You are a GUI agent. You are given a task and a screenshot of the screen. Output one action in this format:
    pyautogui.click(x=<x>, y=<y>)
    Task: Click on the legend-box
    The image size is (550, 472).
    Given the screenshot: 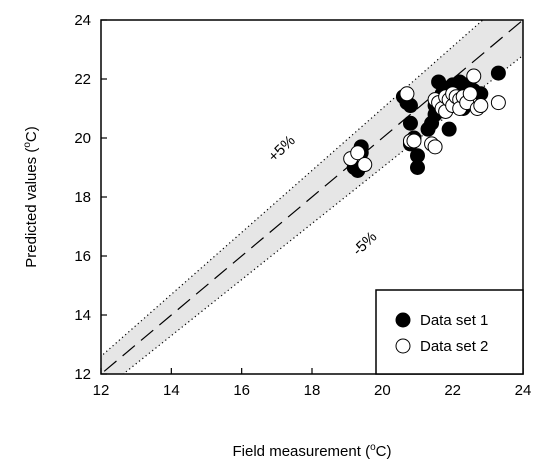 What is the action you would take?
    pyautogui.click(x=449, y=332)
    